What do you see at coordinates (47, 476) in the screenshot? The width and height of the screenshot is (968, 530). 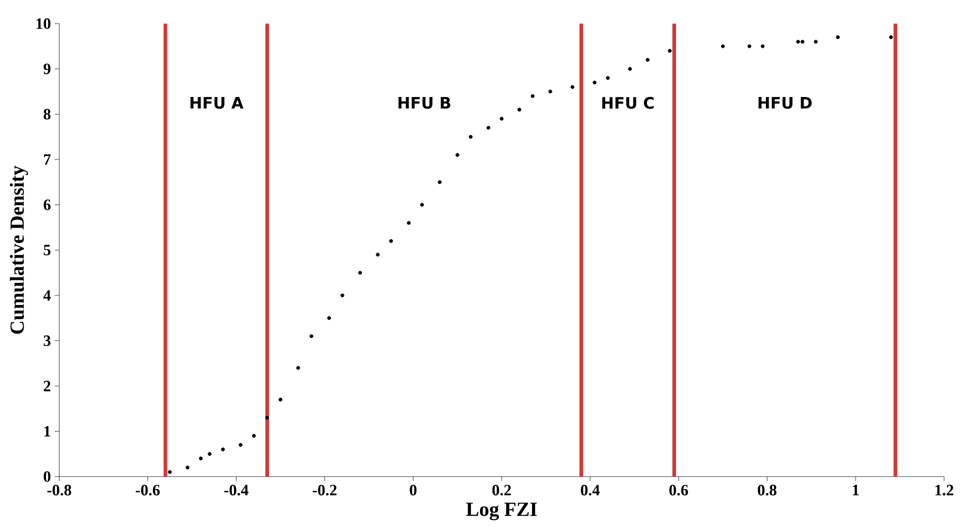 I see `y-tick-label: 0` at bounding box center [47, 476].